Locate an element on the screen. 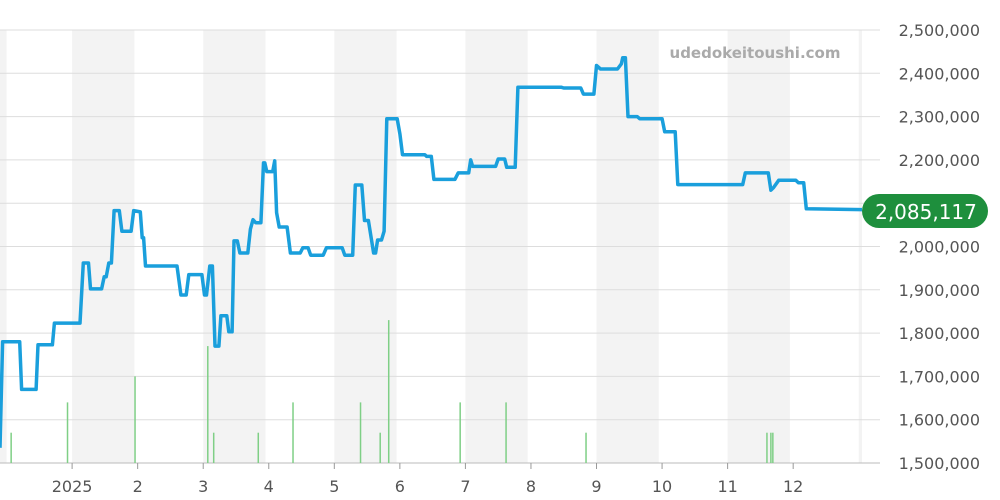 This screenshot has width=1000, height=500. x-tick-label: 8 is located at coordinates (531, 486).